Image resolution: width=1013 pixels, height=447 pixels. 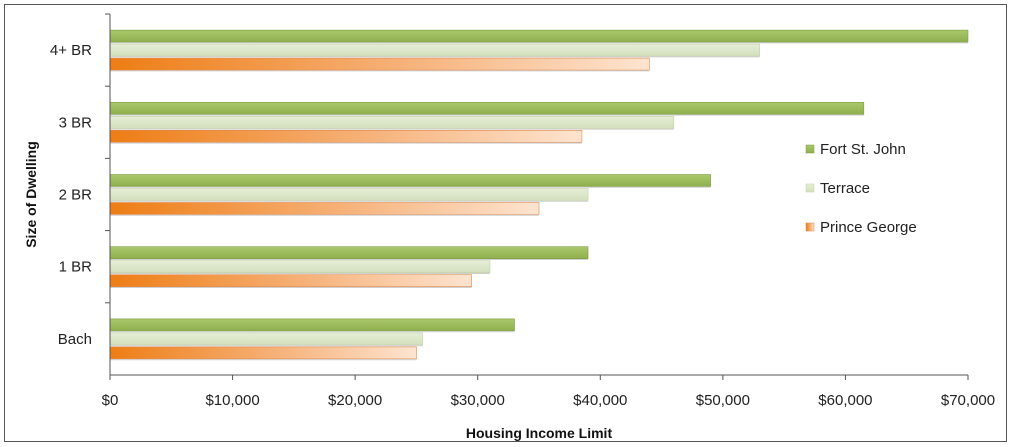 What do you see at coordinates (845, 188) in the screenshot?
I see `legend-label-terrace: Terrace` at bounding box center [845, 188].